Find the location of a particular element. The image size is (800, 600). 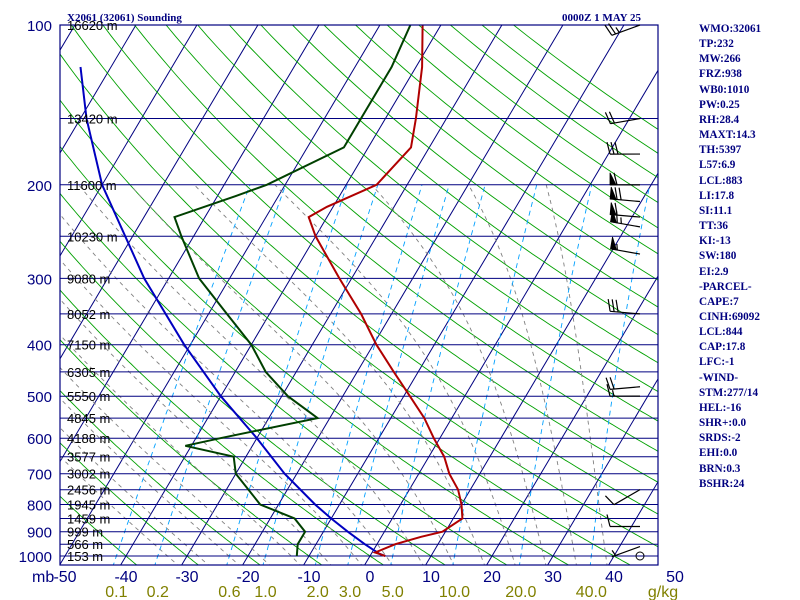

height-label: 3002 m is located at coordinates (88, 474).